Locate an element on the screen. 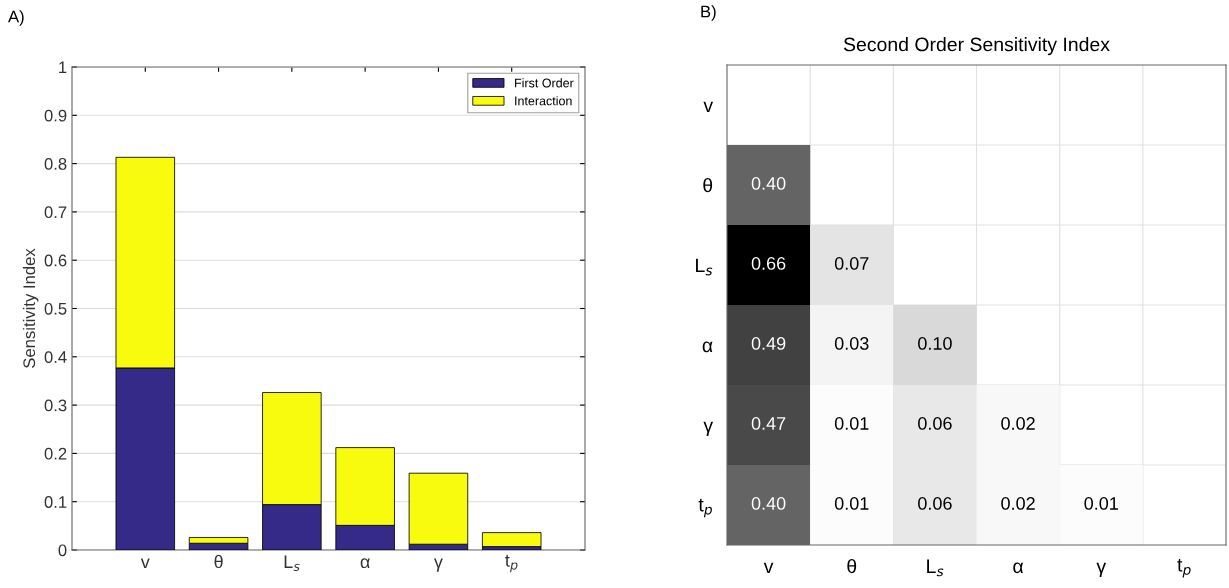  data-label: 0.10 is located at coordinates (935, 343).